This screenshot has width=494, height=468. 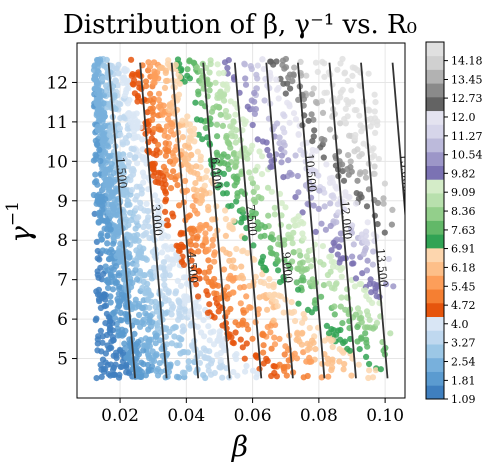 I want to click on colorbar-tick-label-16: 12.73, so click(x=467, y=98).